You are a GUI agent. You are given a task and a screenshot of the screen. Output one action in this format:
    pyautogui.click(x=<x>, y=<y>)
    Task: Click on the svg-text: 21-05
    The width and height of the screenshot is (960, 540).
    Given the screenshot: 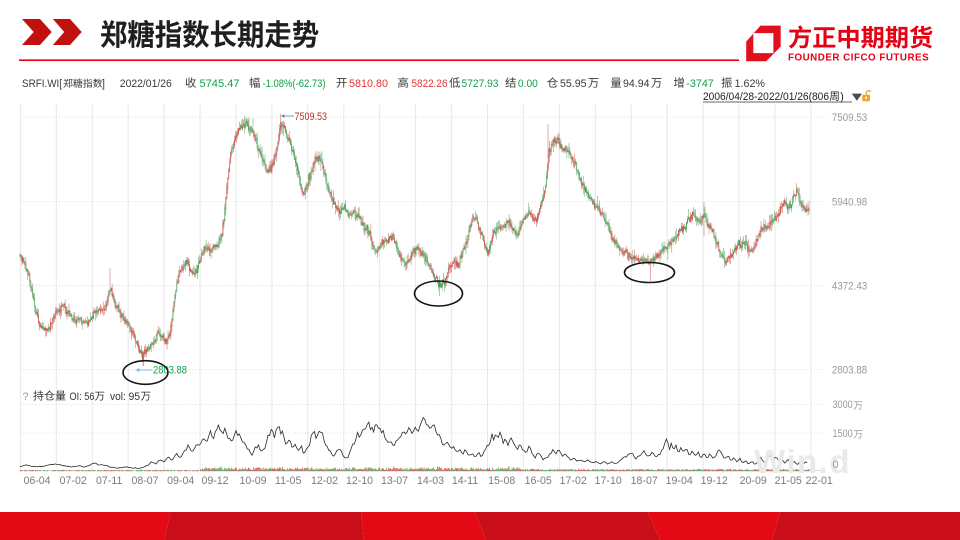 What is the action you would take?
    pyautogui.click(x=788, y=481)
    